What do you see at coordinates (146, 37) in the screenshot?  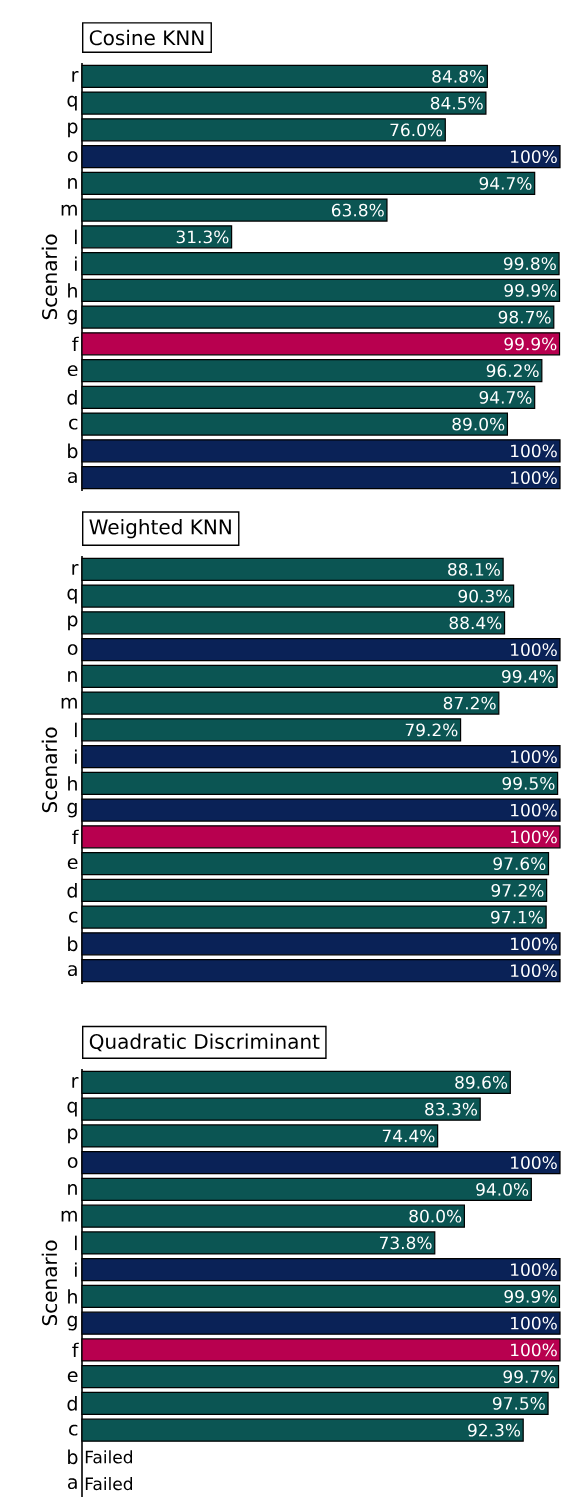 I see `chart-title: Cosine KNN` at bounding box center [146, 37].